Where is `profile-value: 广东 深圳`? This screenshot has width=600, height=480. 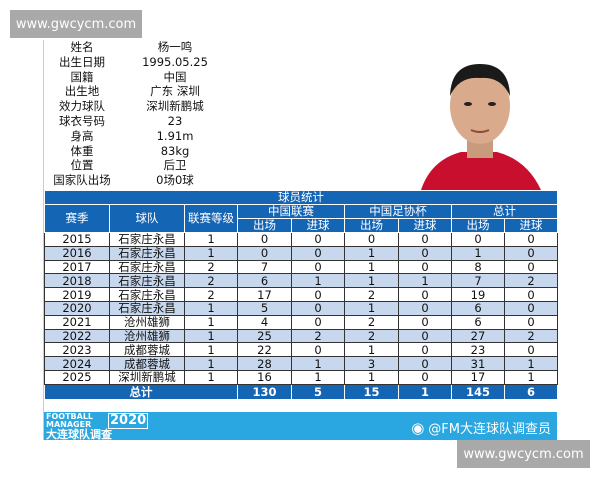 profile-value: 广东 深圳 is located at coordinates (175, 91).